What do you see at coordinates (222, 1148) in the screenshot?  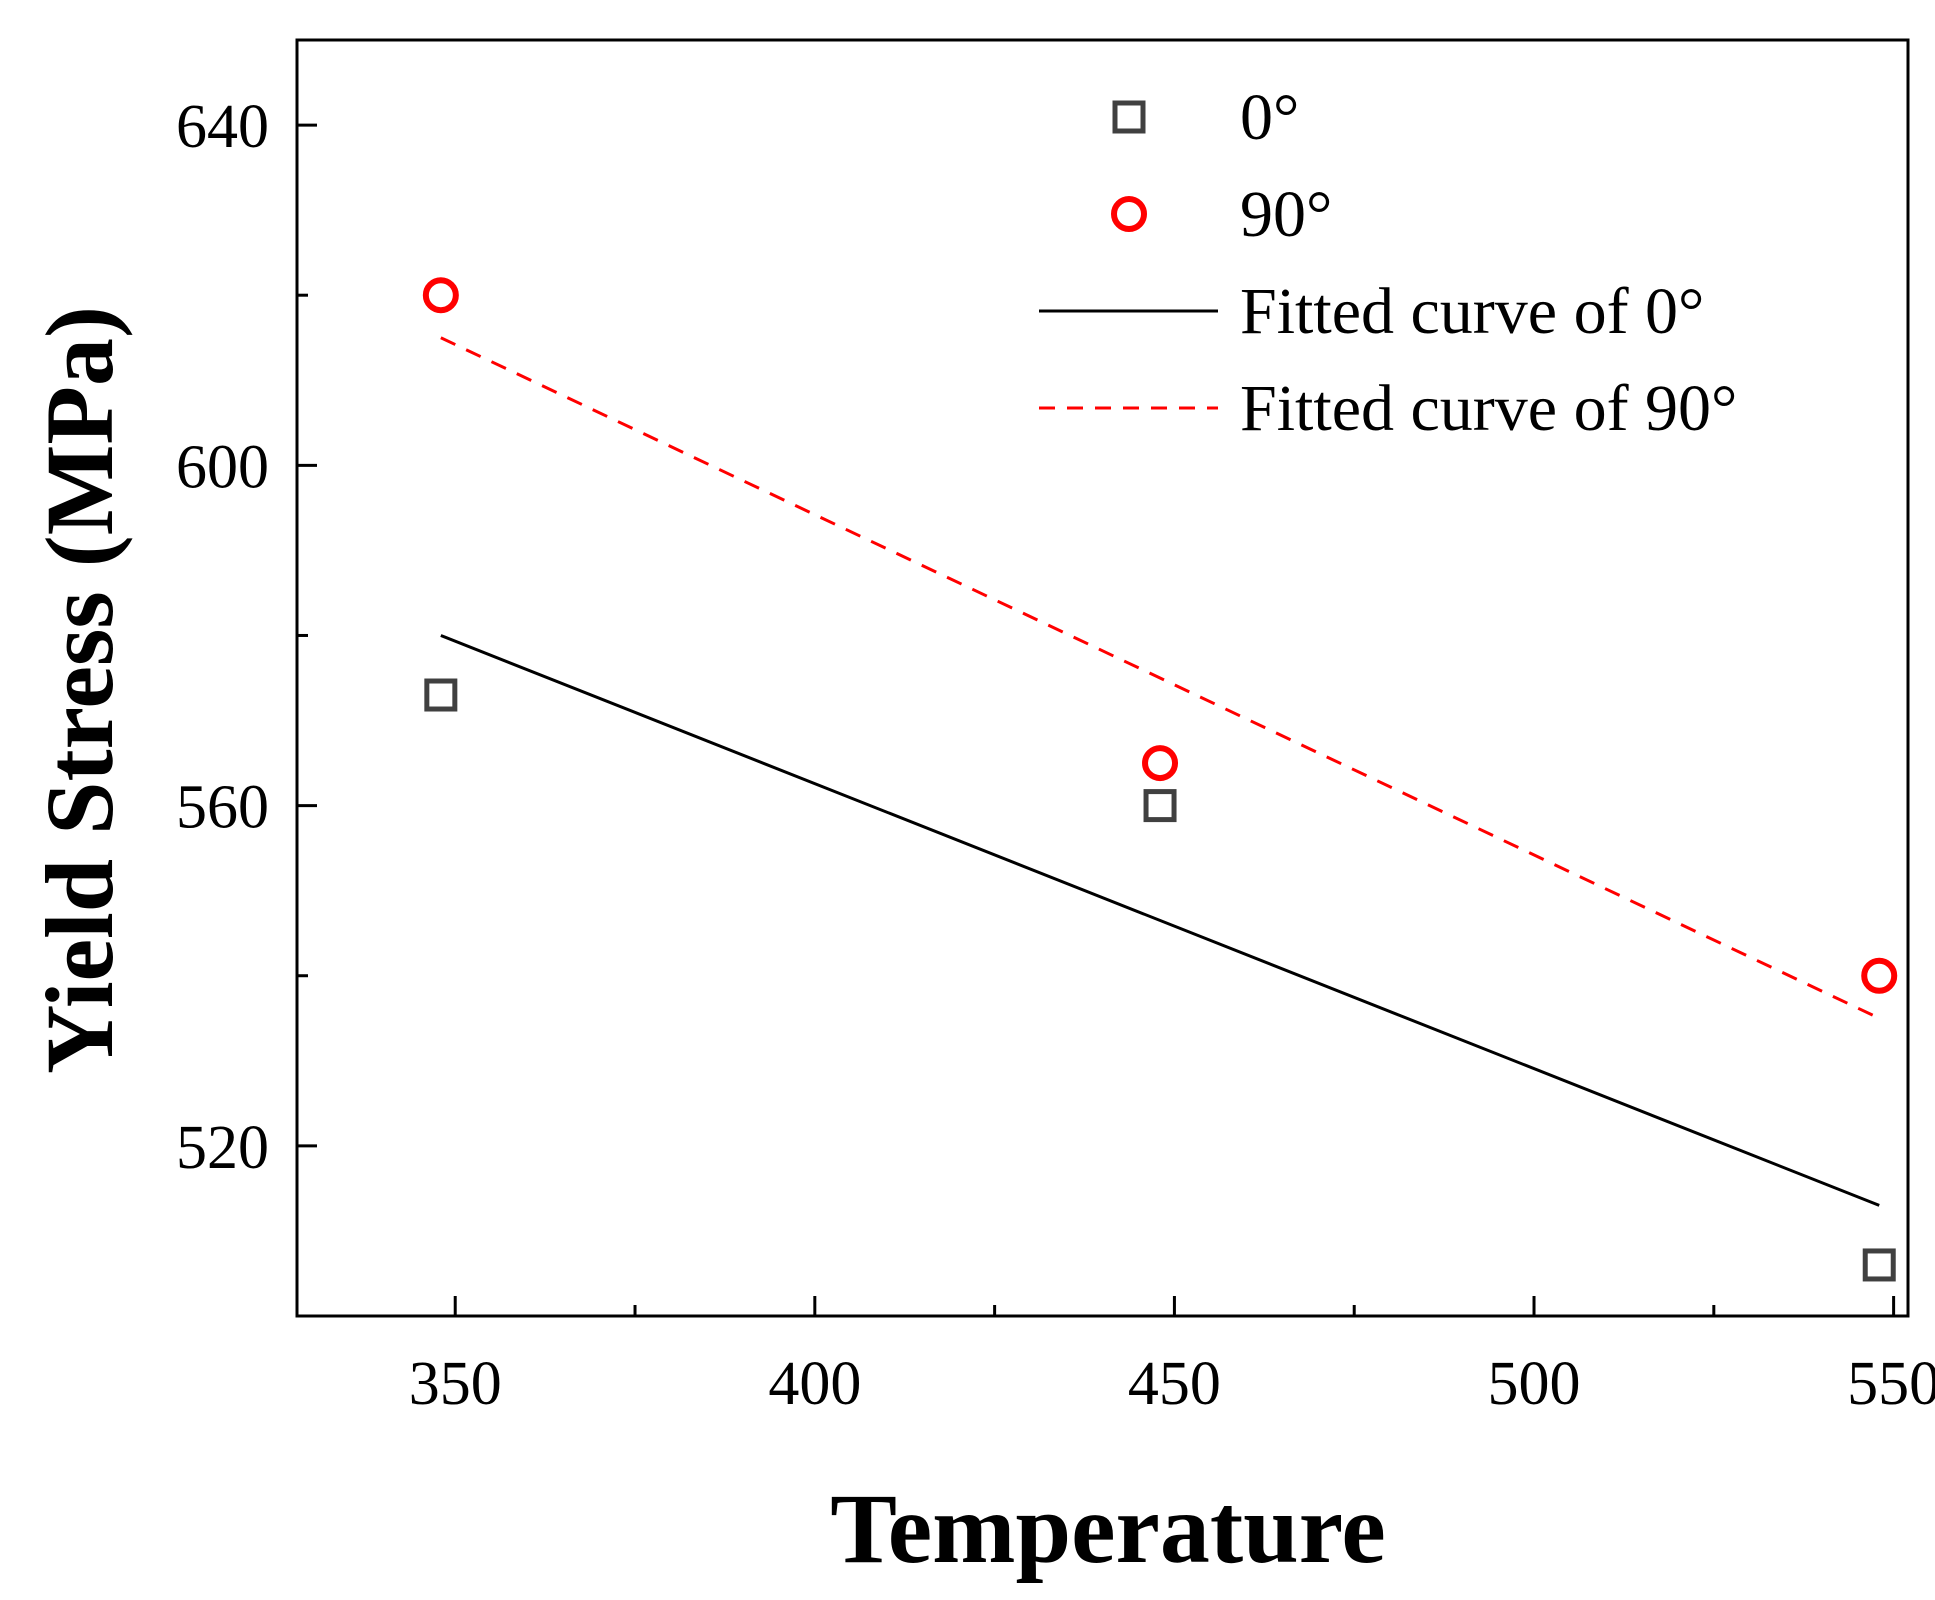 I see `y-tick-label-520: 520` at bounding box center [222, 1148].